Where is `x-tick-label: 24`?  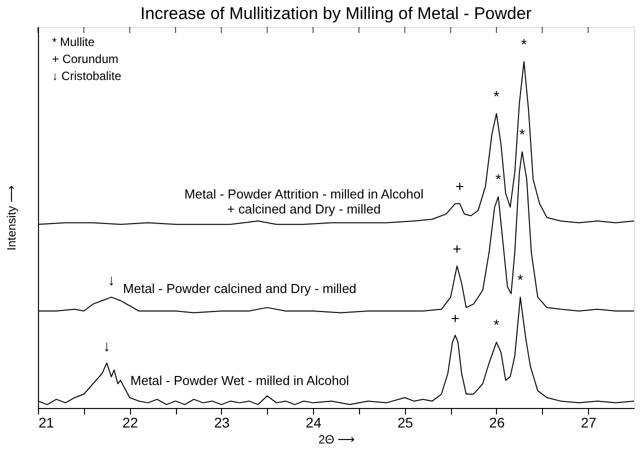 x-tick-label: 24 is located at coordinates (314, 422).